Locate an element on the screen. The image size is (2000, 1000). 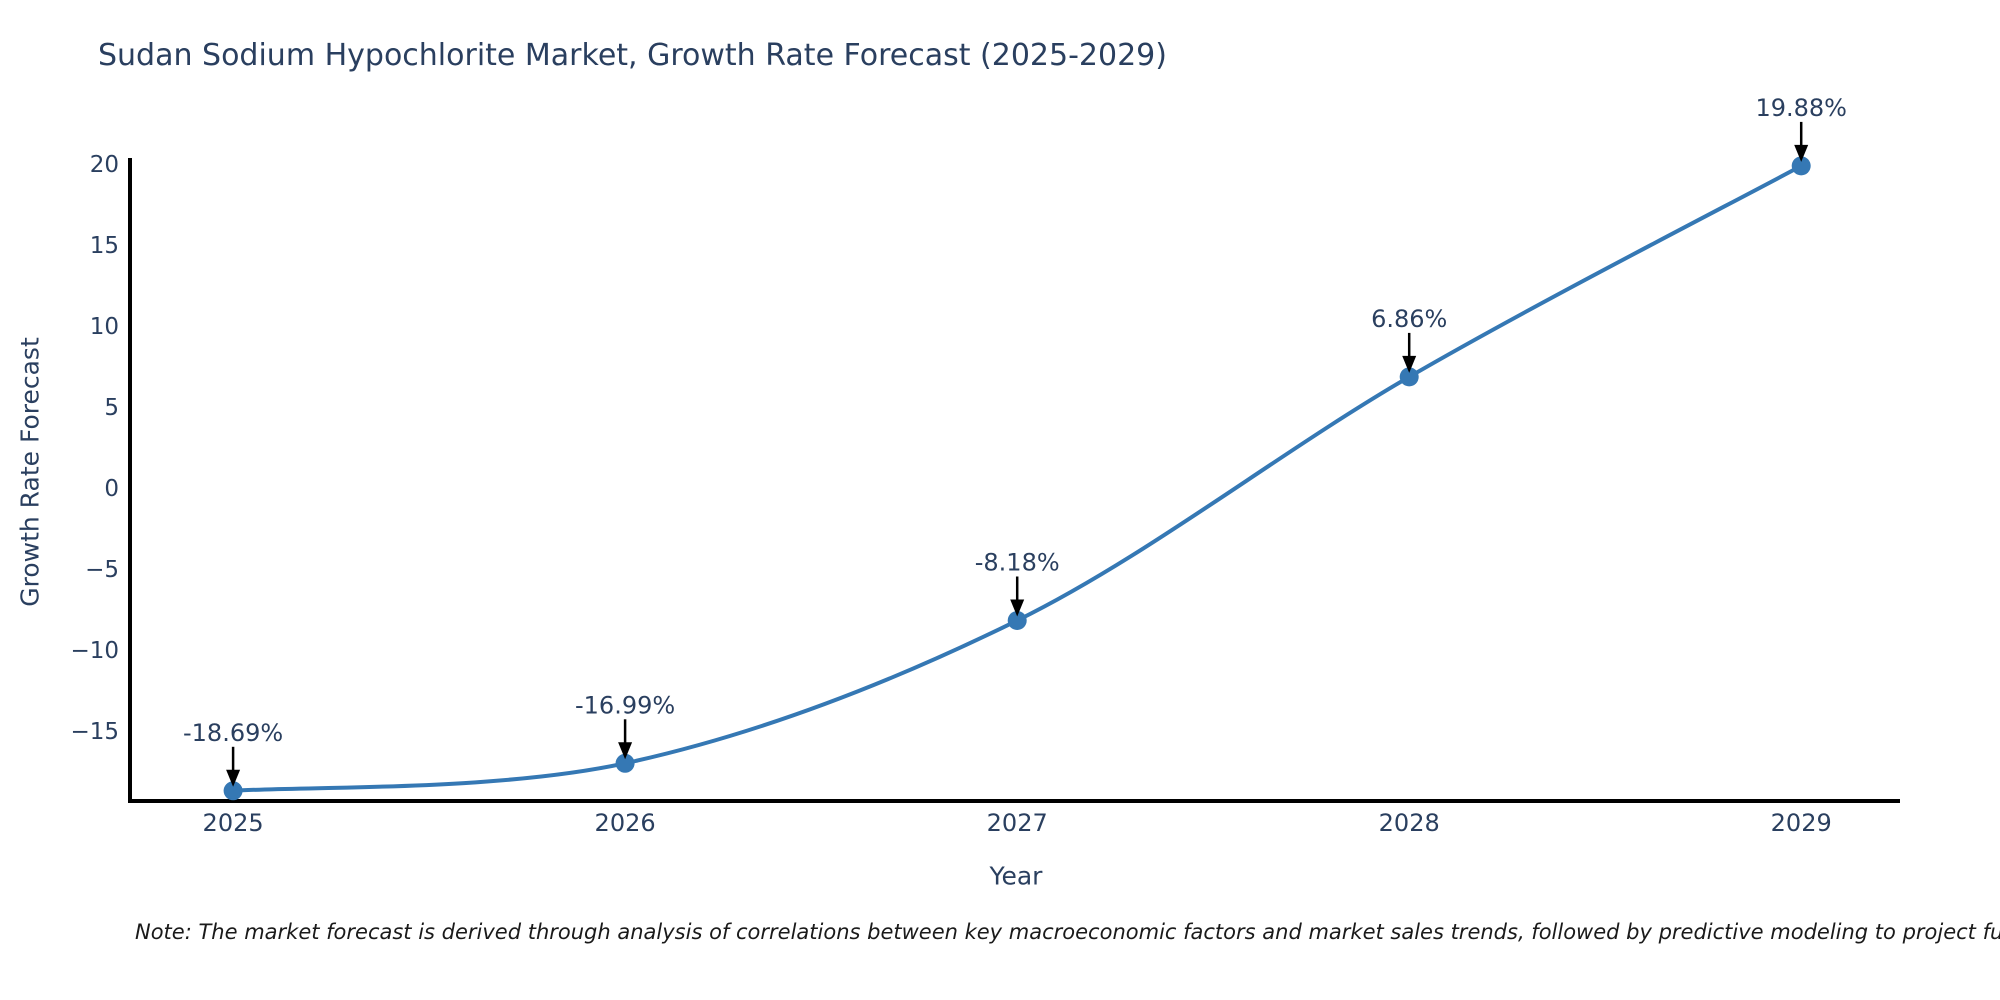
y-tick-label: 15 is located at coordinates (104, 246).